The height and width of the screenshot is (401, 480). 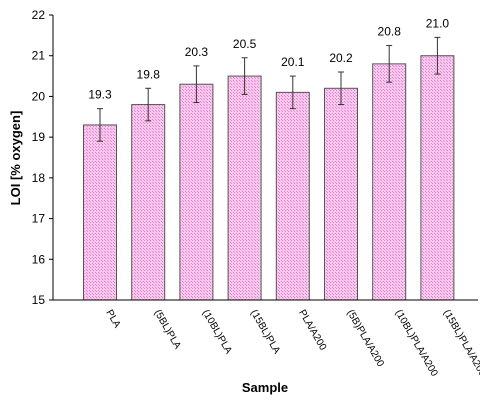 I want to click on data-label: 20.5, so click(x=245, y=44).